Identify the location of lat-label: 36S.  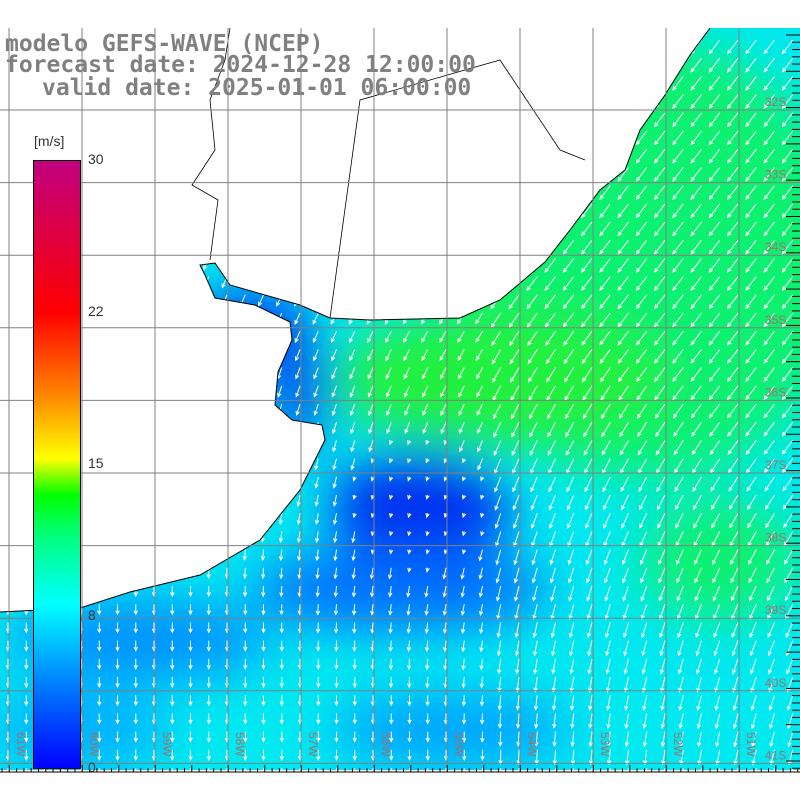
(775, 392).